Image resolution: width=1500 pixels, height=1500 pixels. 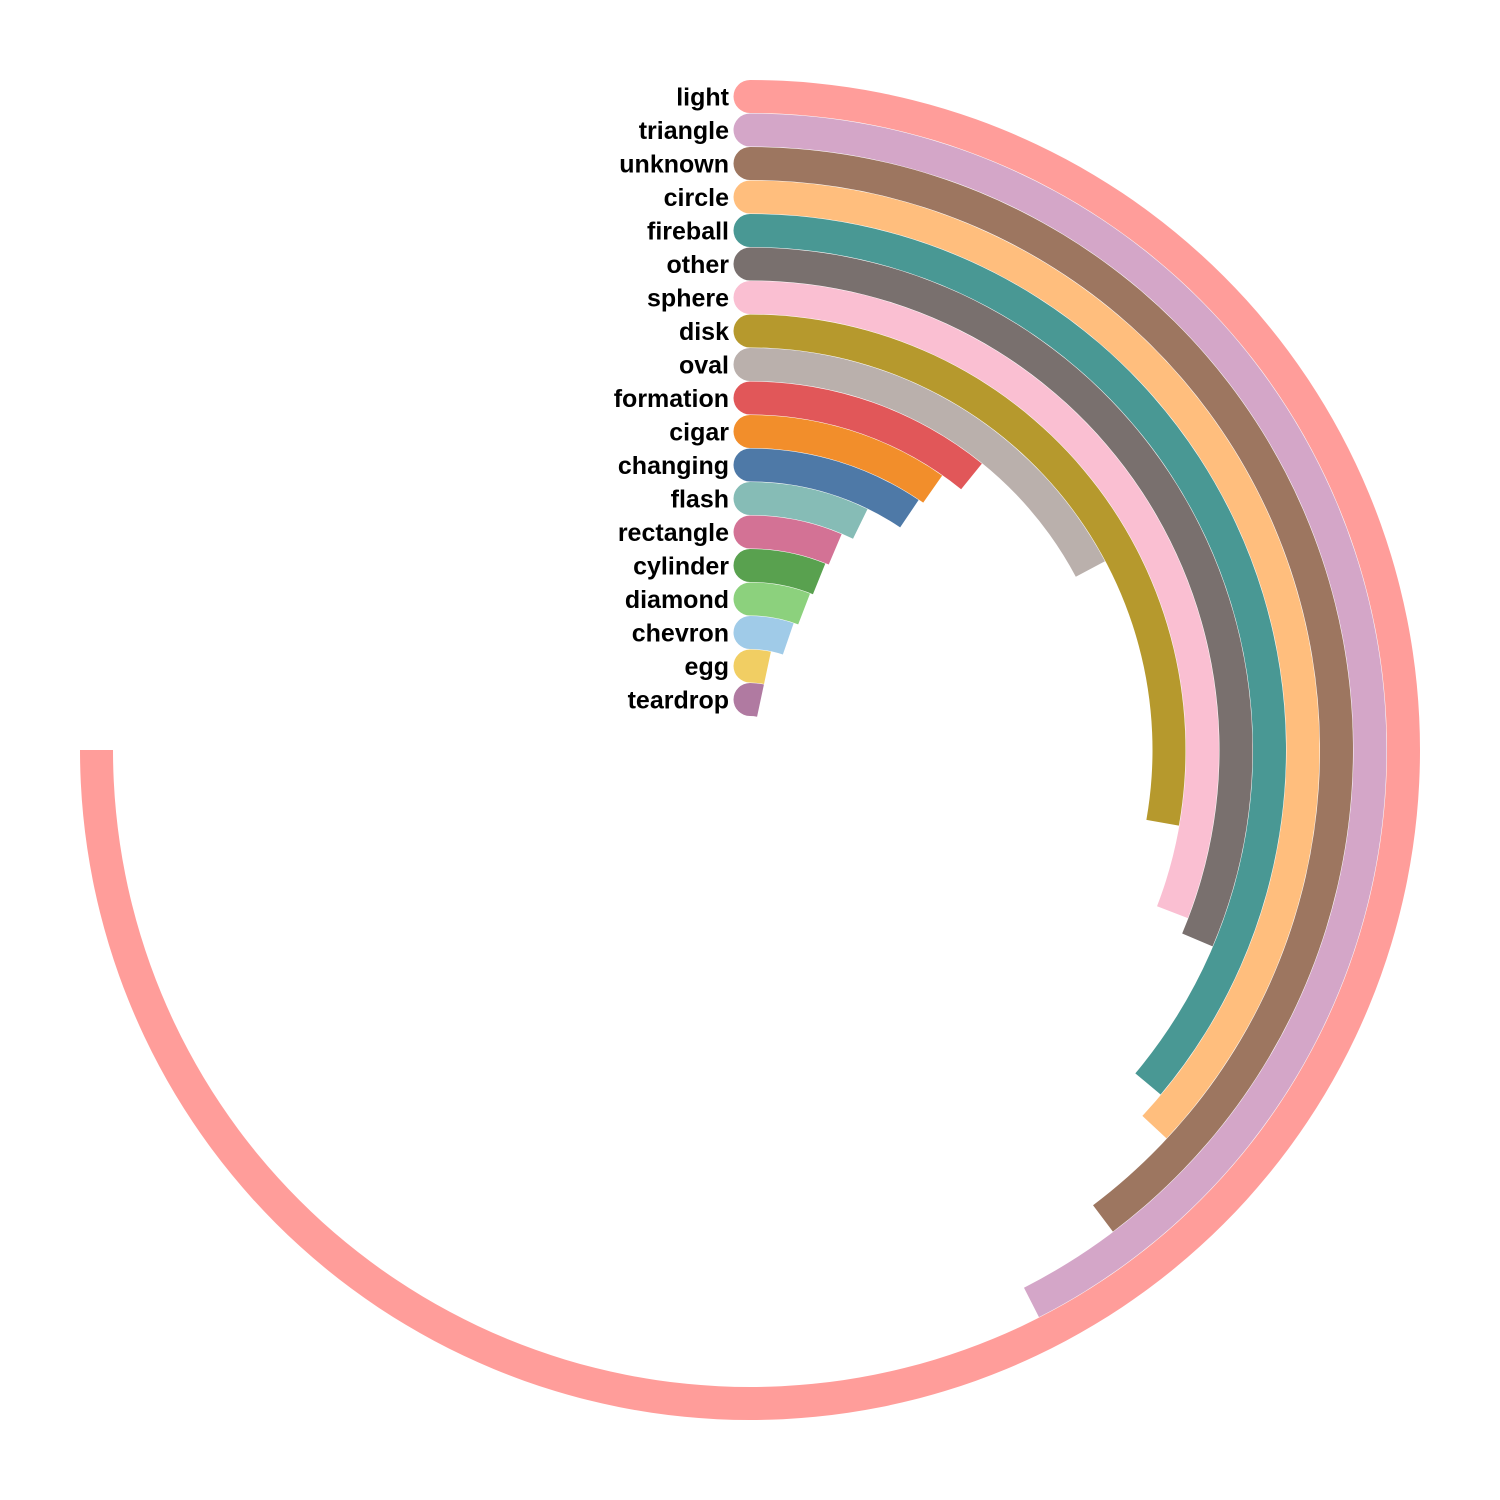 What do you see at coordinates (684, 131) in the screenshot?
I see `category-label-triangle: triangle` at bounding box center [684, 131].